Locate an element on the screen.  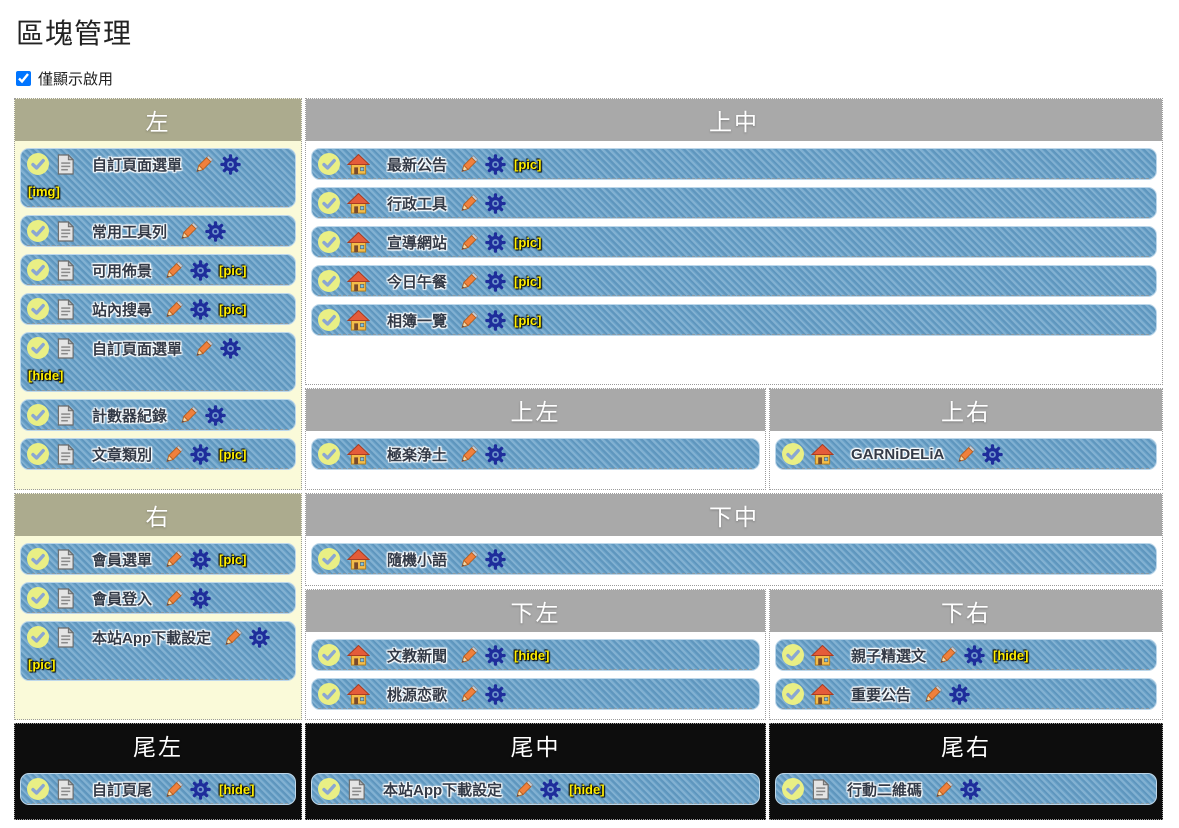
block-item: 最新公告 [pic] is located at coordinates (734, 164).